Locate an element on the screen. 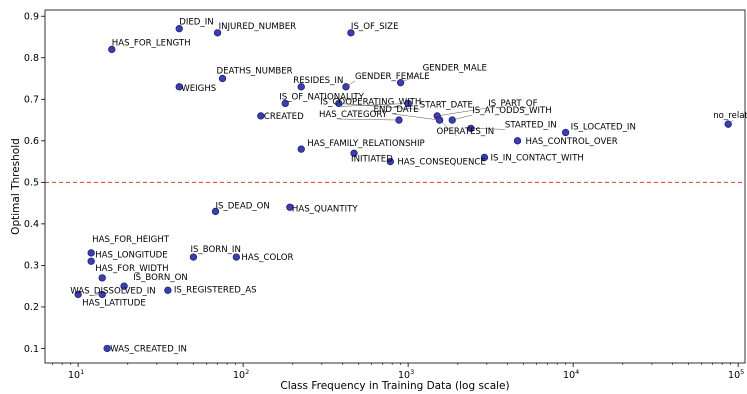 This screenshot has width=747, height=394. point-label: HAS_FOR_HEIGHT is located at coordinates (131, 240).